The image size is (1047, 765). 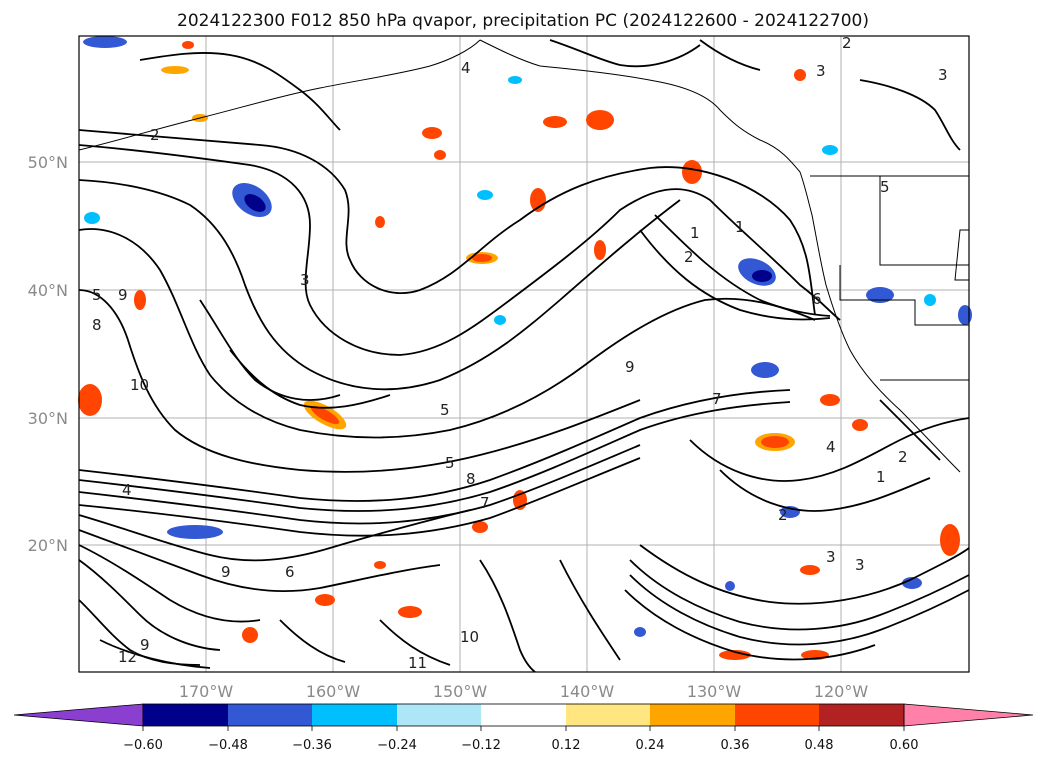 What do you see at coordinates (206, 691) in the screenshot?
I see `lon-label-170w: 170°W` at bounding box center [206, 691].